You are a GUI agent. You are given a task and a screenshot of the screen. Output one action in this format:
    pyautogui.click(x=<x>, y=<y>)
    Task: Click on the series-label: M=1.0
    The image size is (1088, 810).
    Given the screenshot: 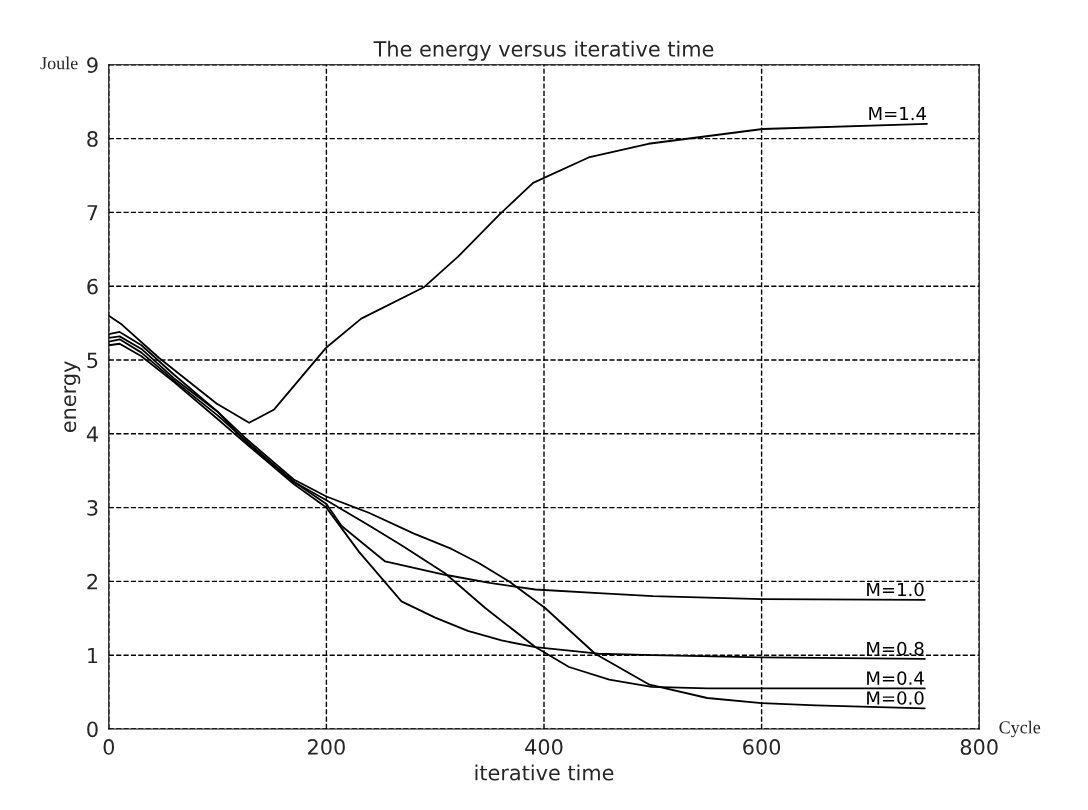 What is the action you would take?
    pyautogui.click(x=895, y=589)
    